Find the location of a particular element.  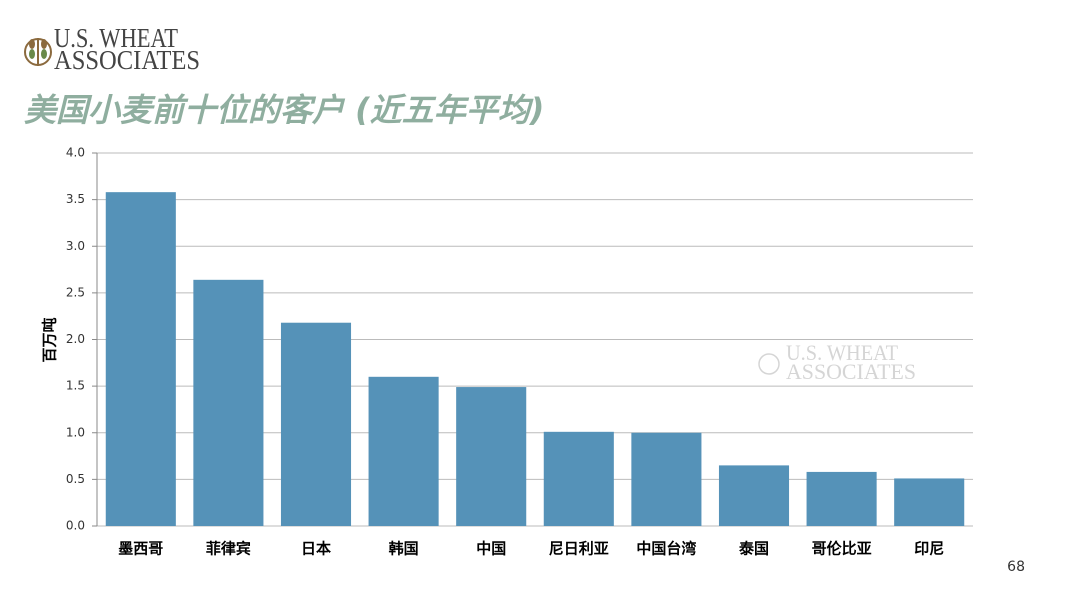

y-tick-label: 1.0 is located at coordinates (75, 432).